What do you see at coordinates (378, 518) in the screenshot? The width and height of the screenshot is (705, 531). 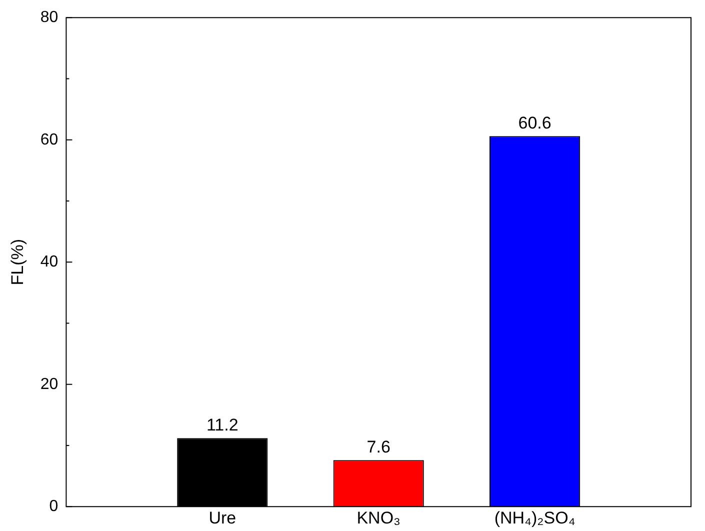 I see `x-tick-label: KNO₃` at bounding box center [378, 518].